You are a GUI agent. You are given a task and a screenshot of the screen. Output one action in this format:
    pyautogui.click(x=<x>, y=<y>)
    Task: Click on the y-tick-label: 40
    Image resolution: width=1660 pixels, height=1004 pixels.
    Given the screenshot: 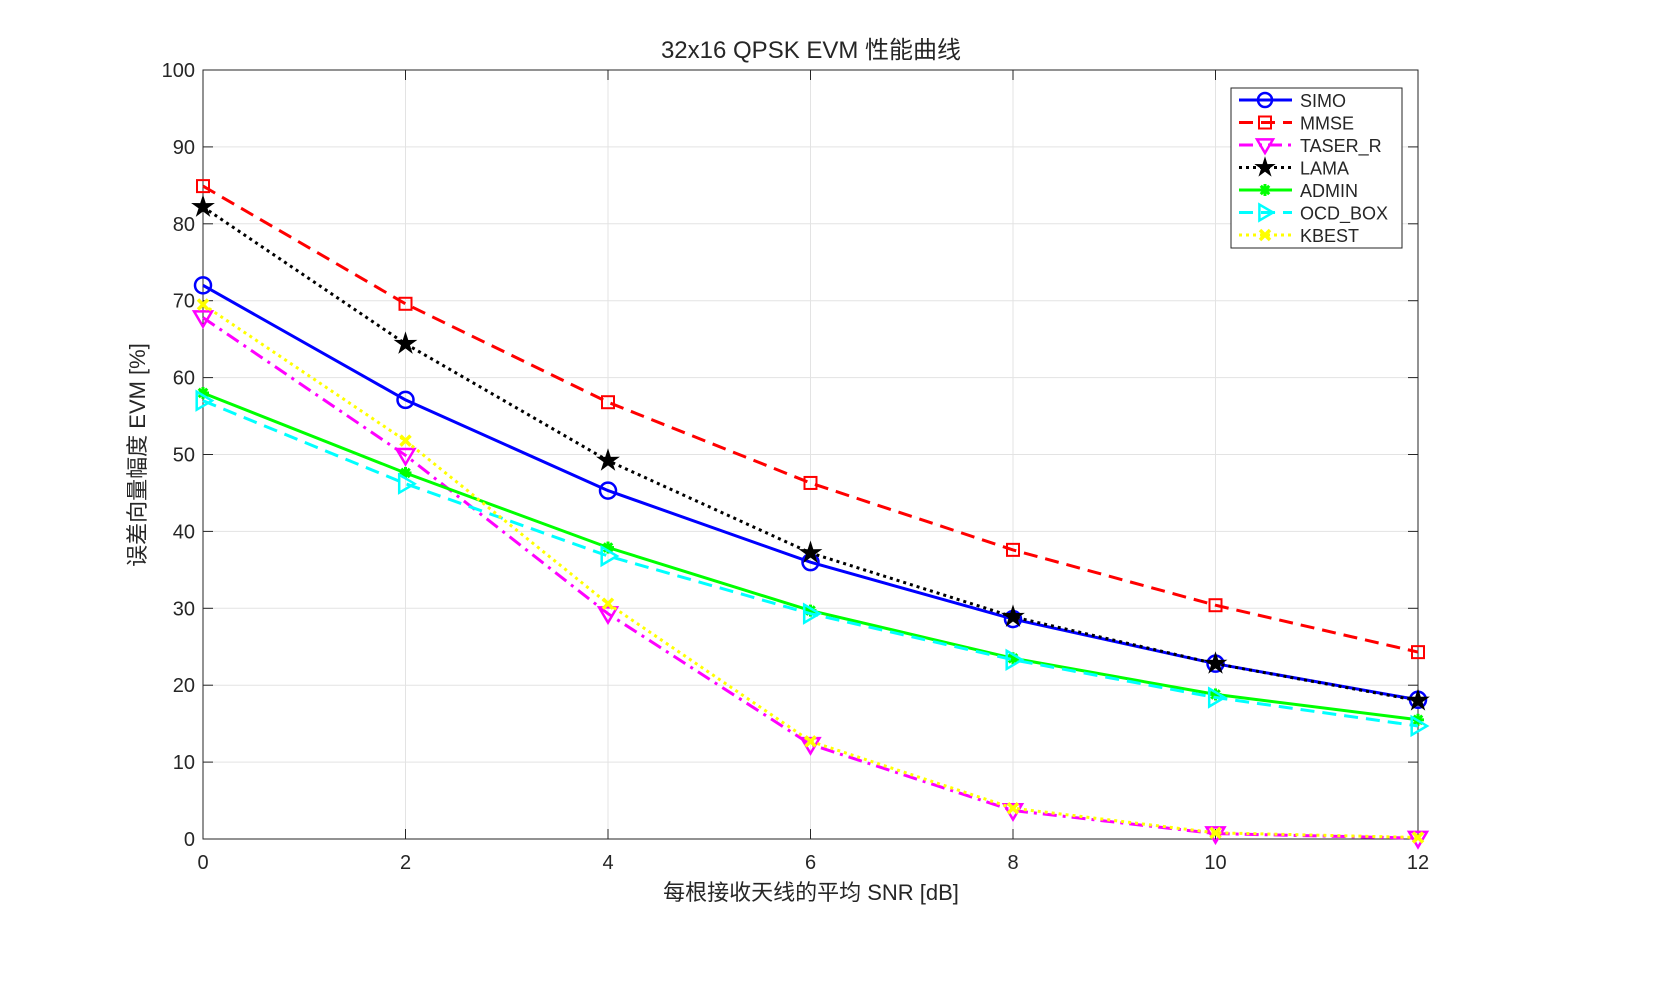 What is the action you would take?
    pyautogui.click(x=184, y=532)
    